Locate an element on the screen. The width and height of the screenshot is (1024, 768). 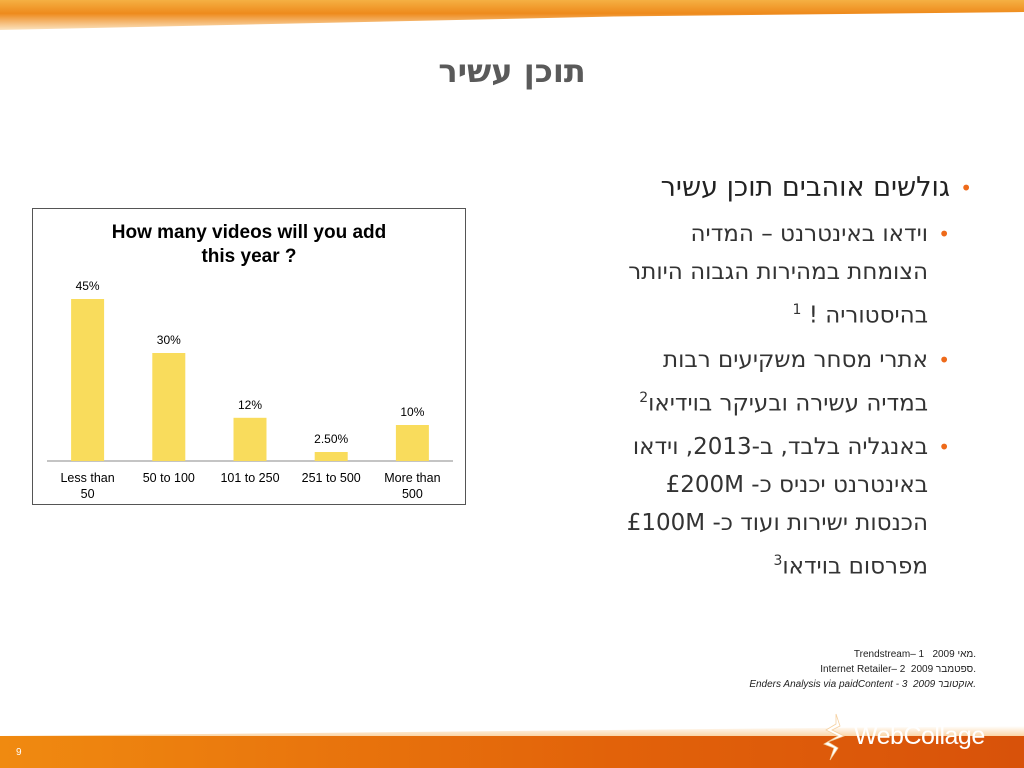
x-tick-label-0-0: Less than is located at coordinates (87, 478).